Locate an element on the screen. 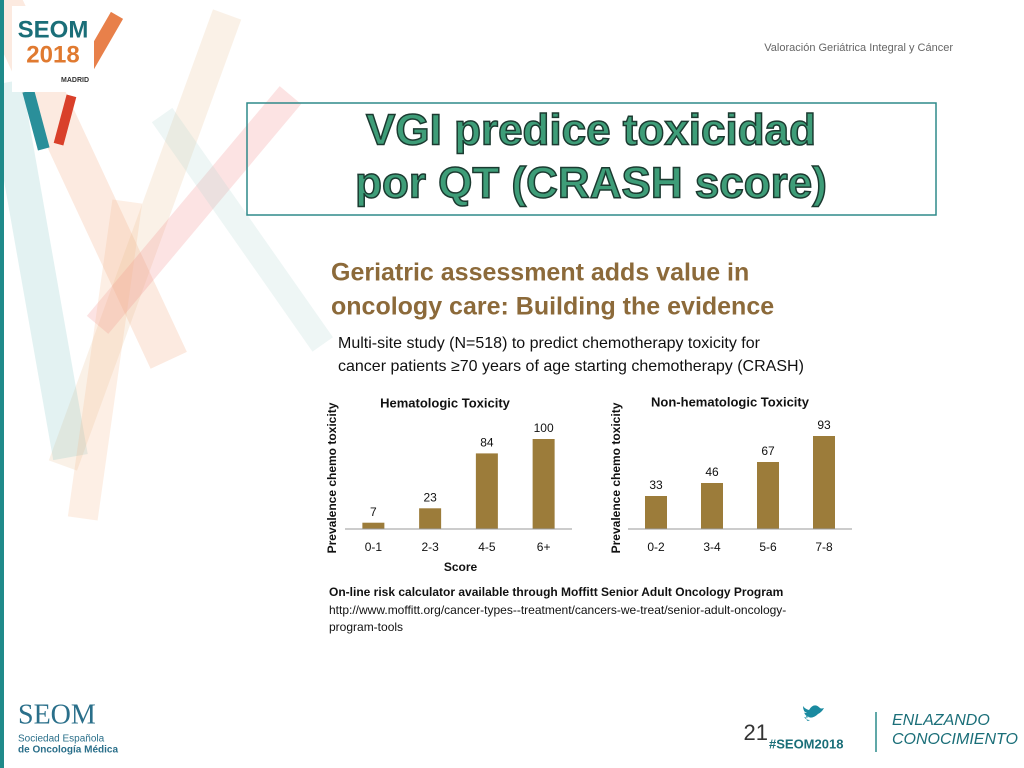 Image resolution: width=1024 pixels, height=768 pixels. slogan-line: CONOCIMIENTO is located at coordinates (955, 739).